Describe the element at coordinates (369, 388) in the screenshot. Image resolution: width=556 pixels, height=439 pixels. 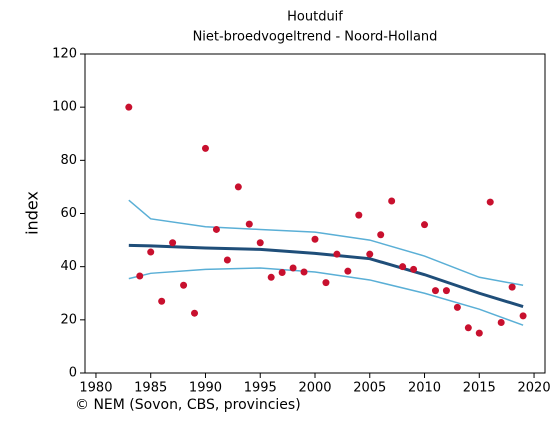
I see `x-tick-label: 2005` at that location.